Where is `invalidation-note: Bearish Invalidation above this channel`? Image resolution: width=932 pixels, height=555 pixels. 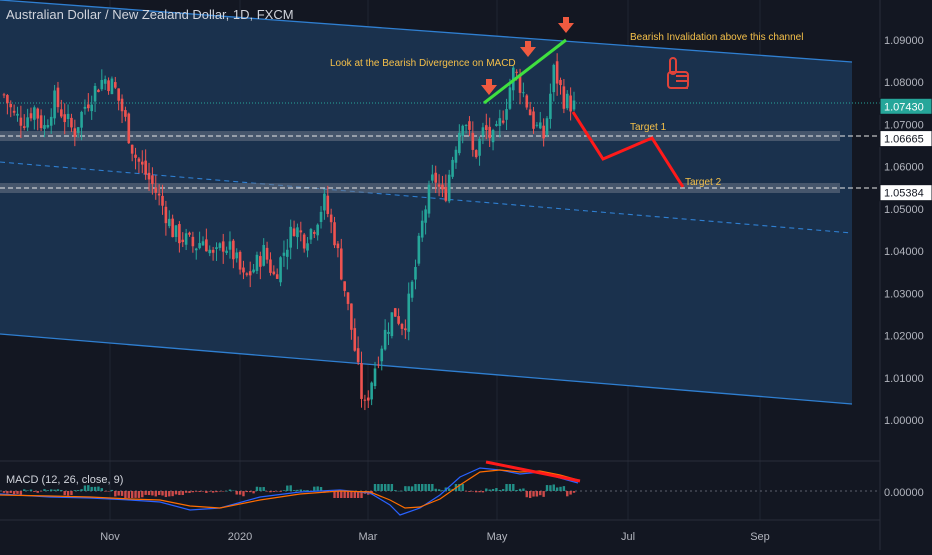 invalidation-note: Bearish Invalidation above this channel is located at coordinates (716, 37).